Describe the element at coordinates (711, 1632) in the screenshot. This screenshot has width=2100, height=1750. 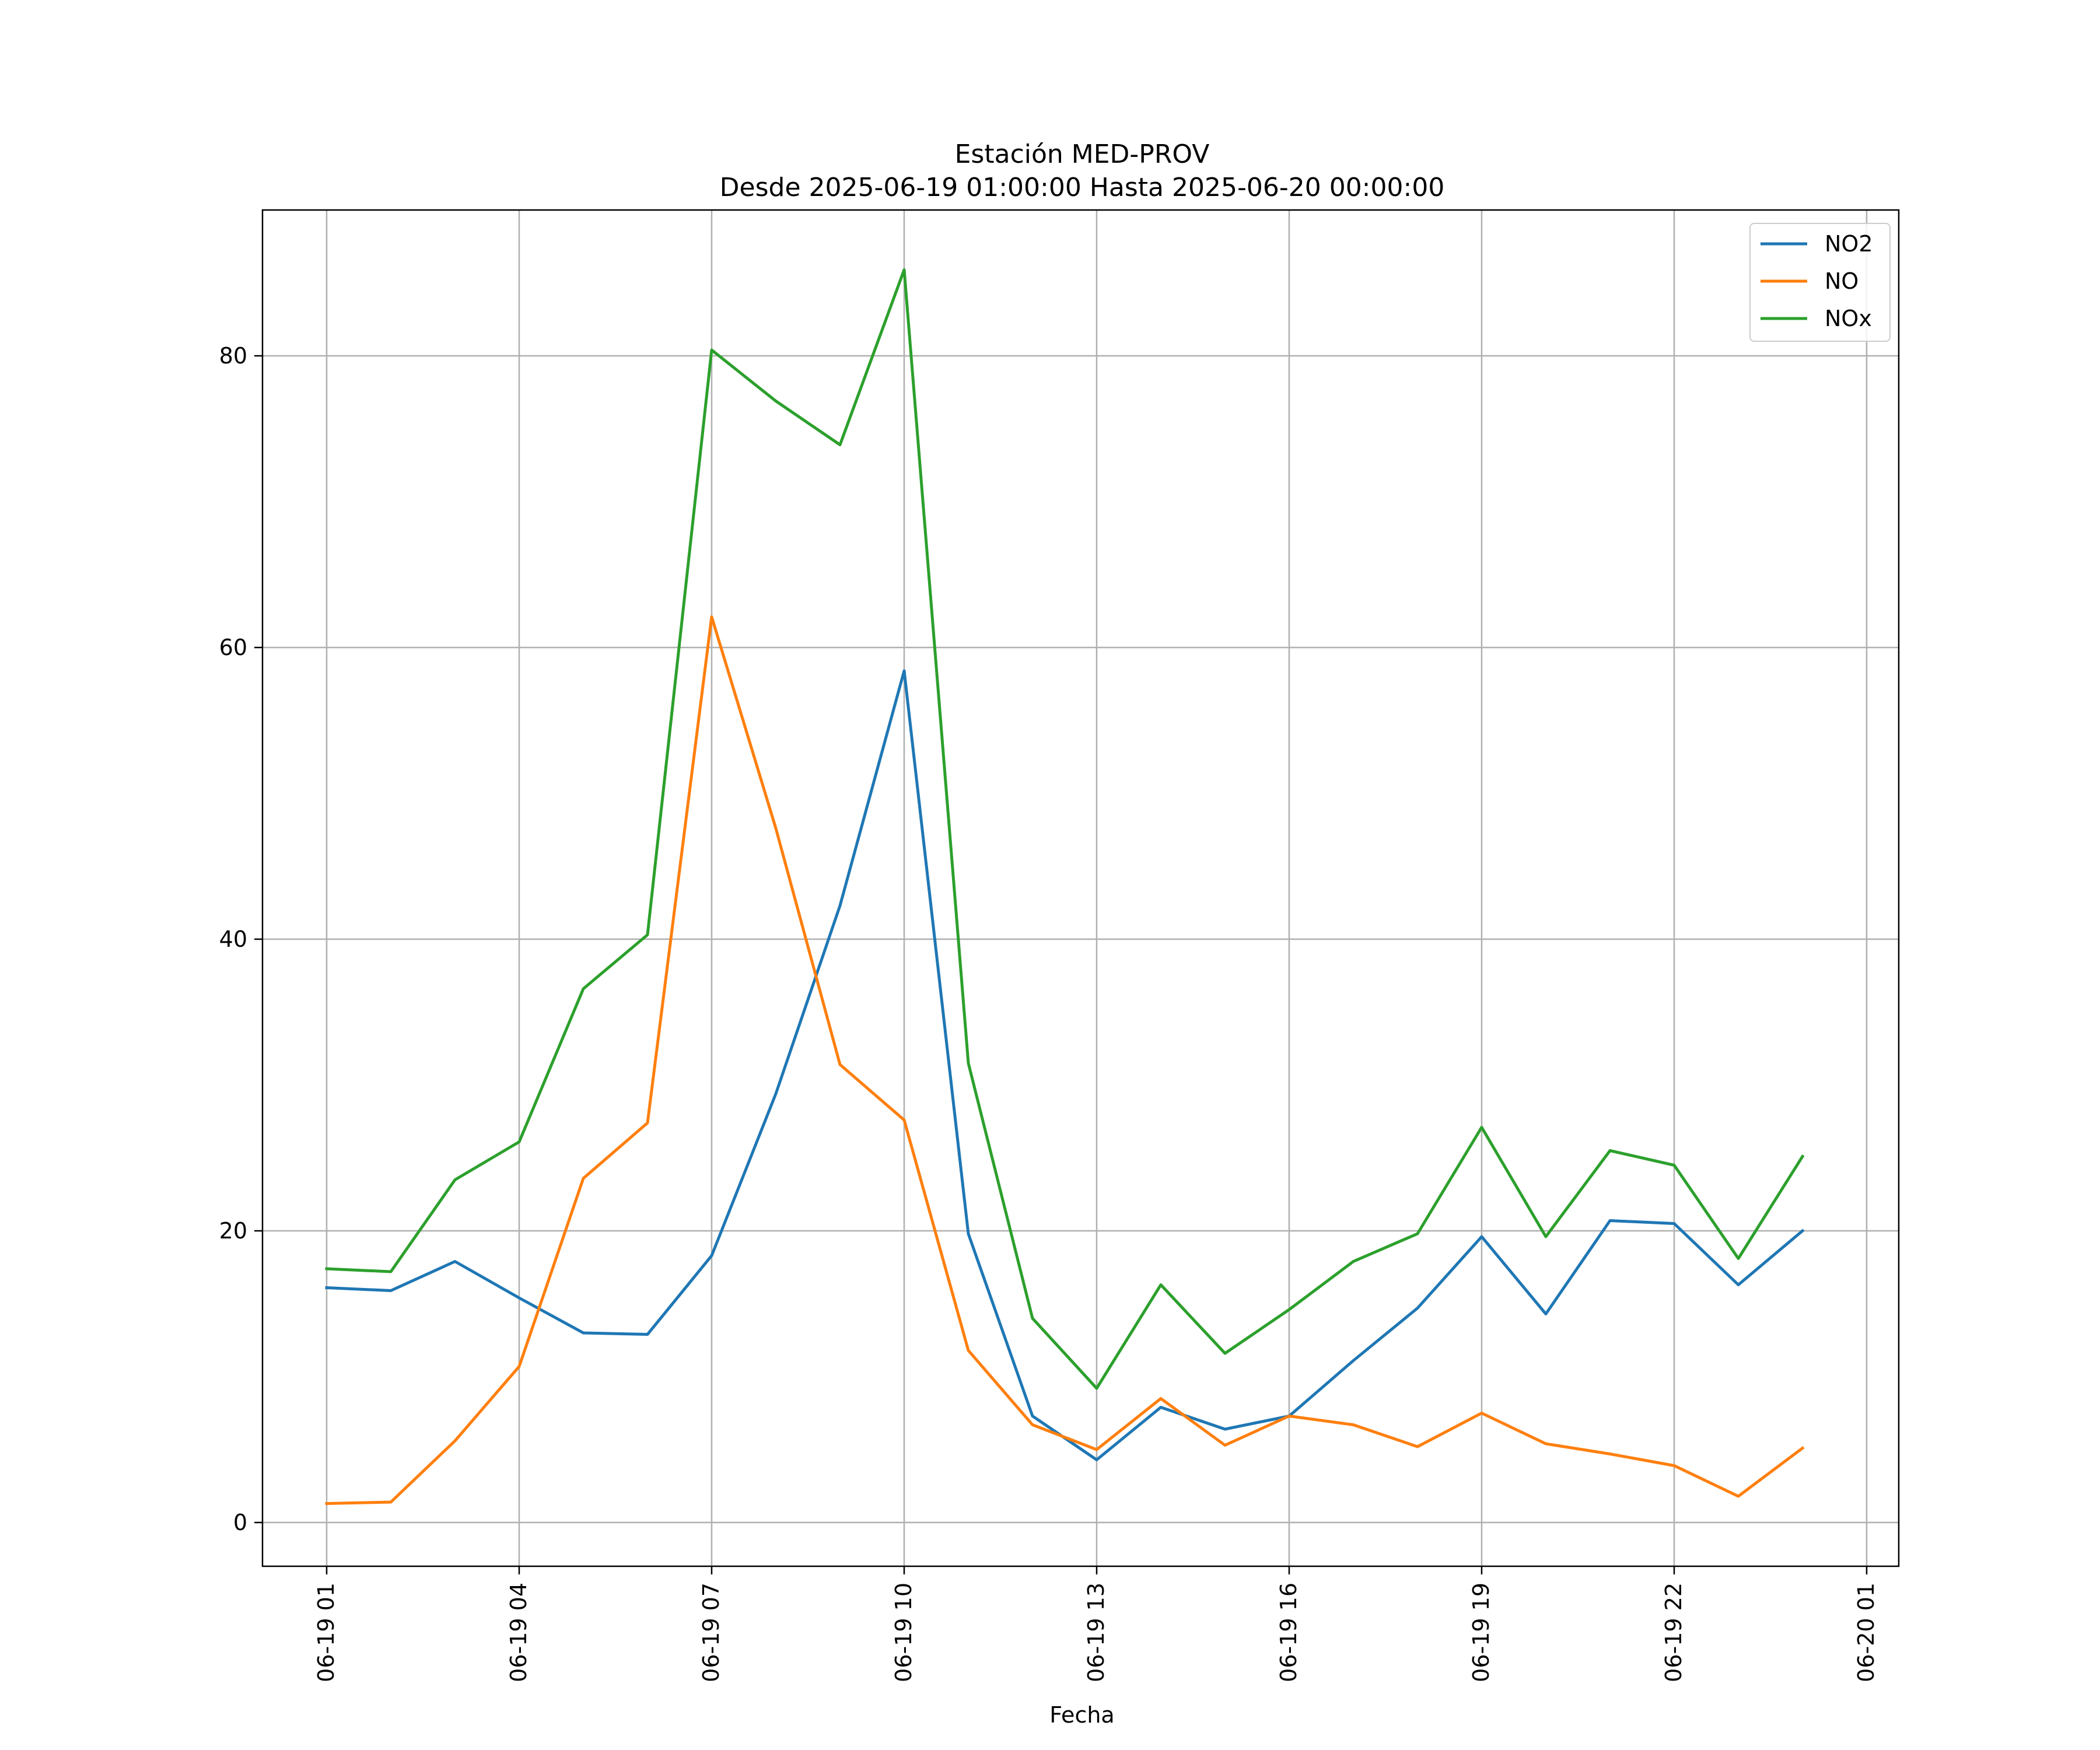
I see `x-tick-label: 06-19 07` at that location.